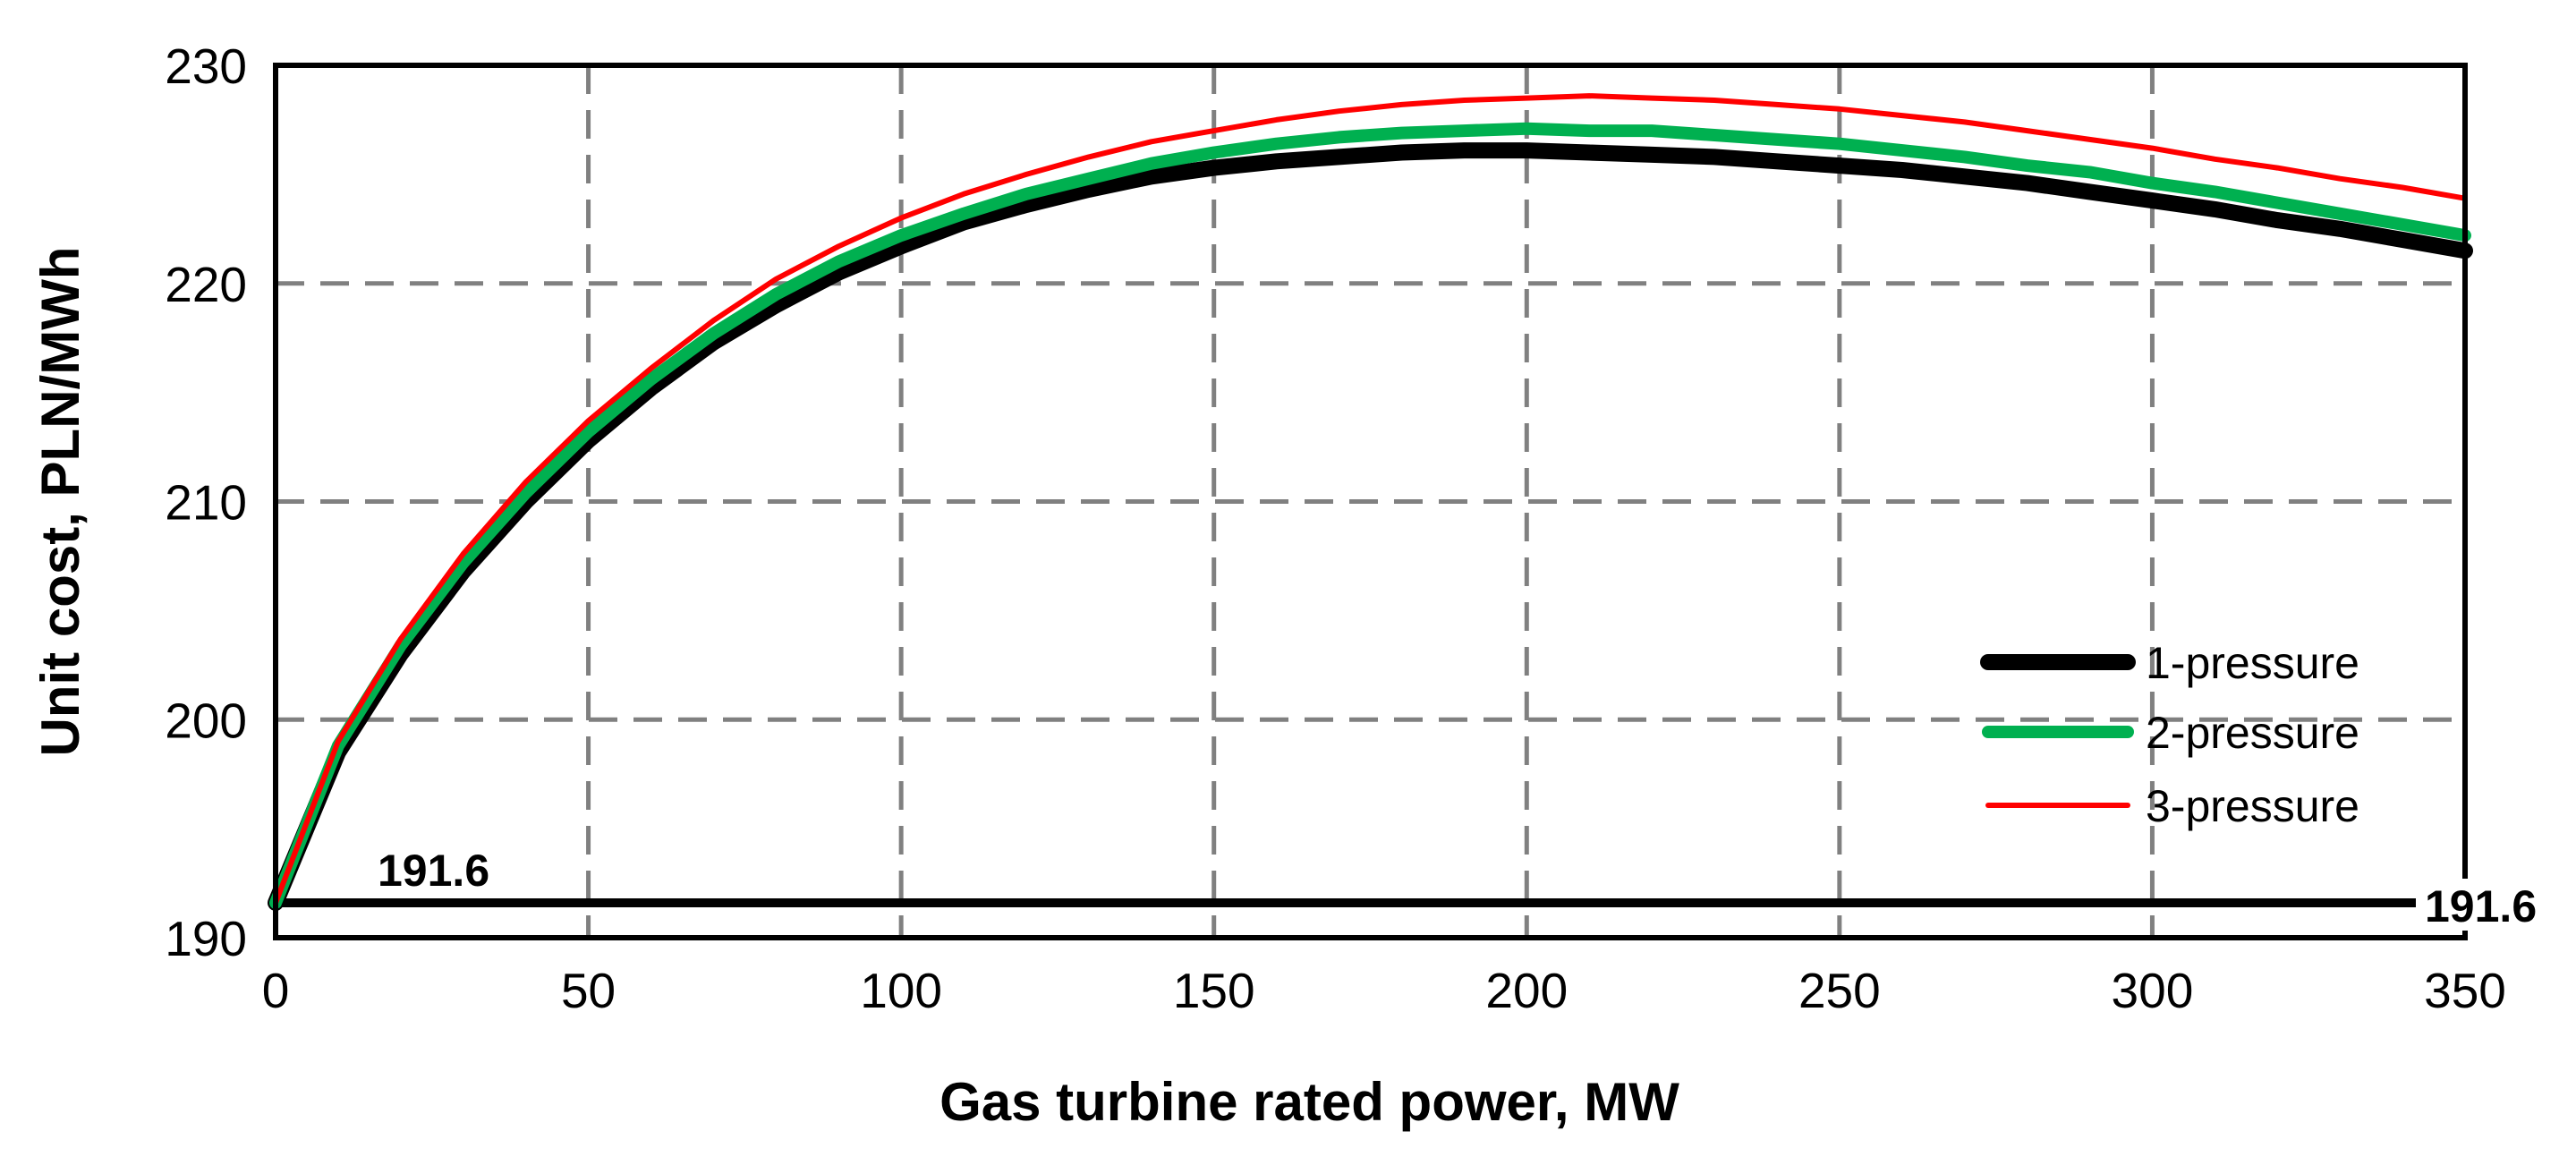 The width and height of the screenshot is (2576, 1165). I want to click on annotations: 191.6 191.6, so click(1477, 888).